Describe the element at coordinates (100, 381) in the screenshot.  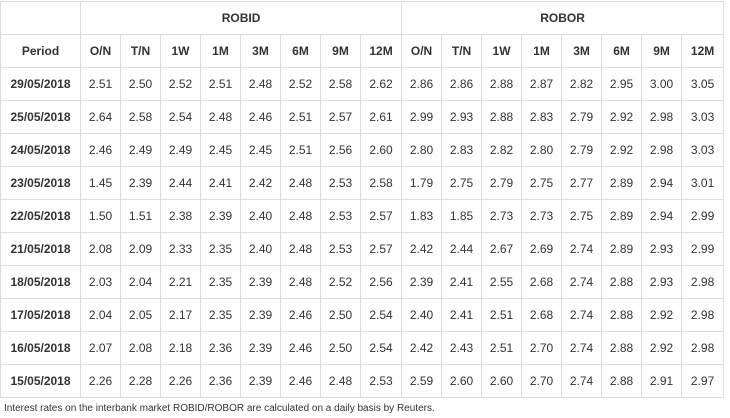
I see `robid-rate-cell: 2.26` at that location.